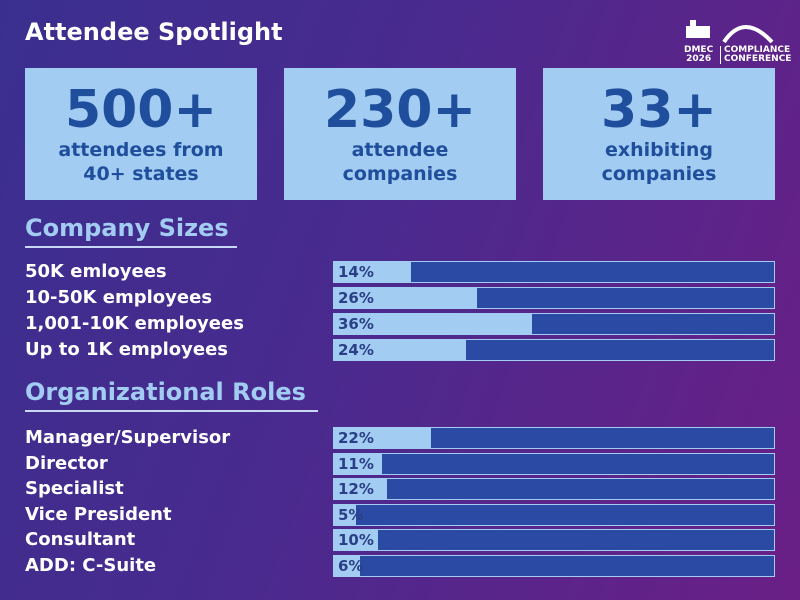 The width and height of the screenshot is (800, 600). I want to click on stat-card: 33+ exhibiting companies, so click(659, 134).